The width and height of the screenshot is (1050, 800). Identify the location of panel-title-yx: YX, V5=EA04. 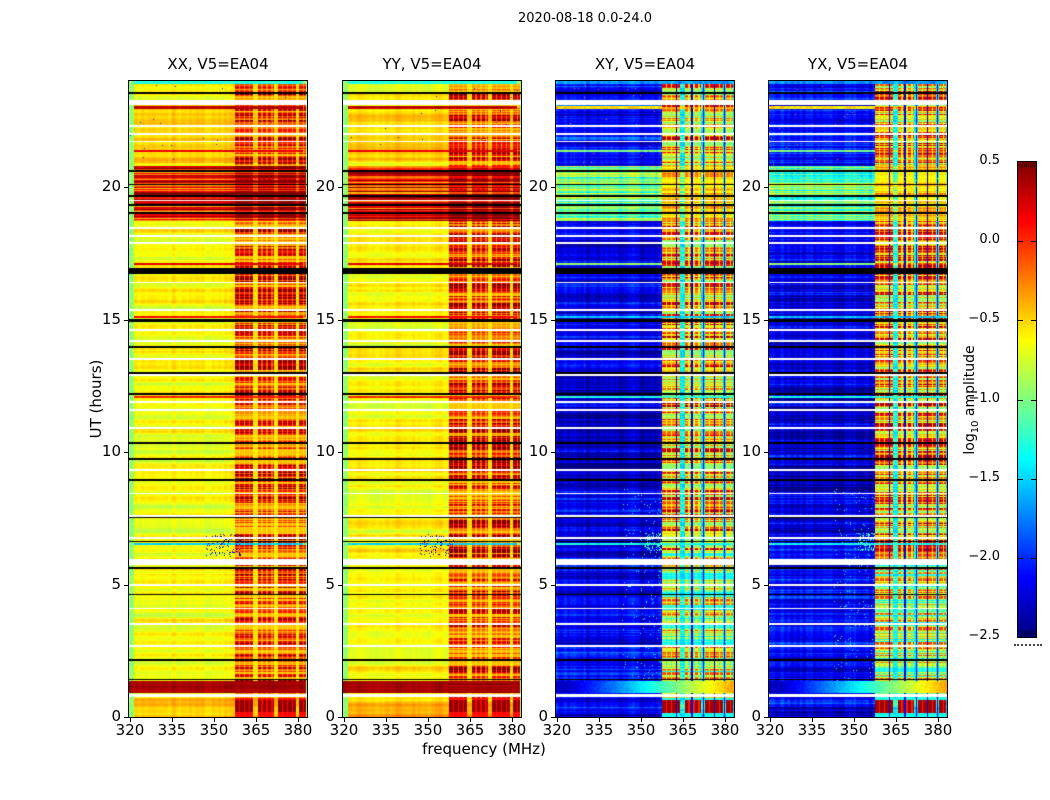
(858, 64).